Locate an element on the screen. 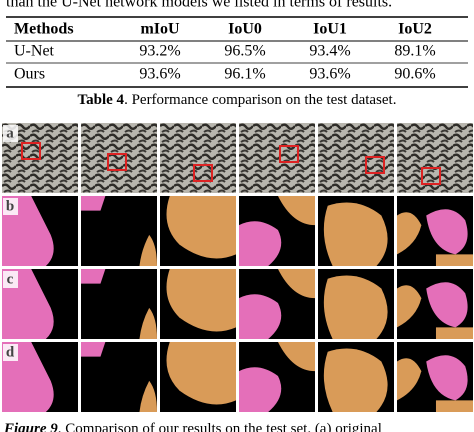  table-cell: 93.4% is located at coordinates (329, 51).